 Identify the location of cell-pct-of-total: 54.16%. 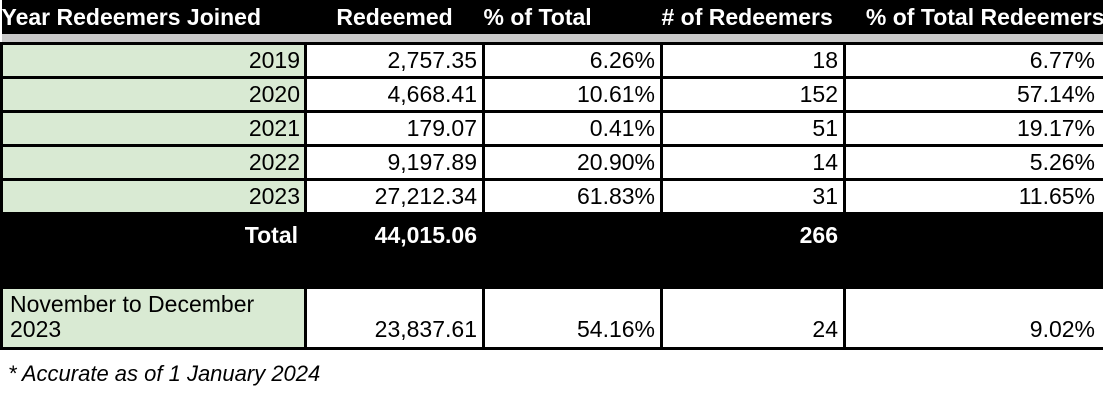
(572, 318).